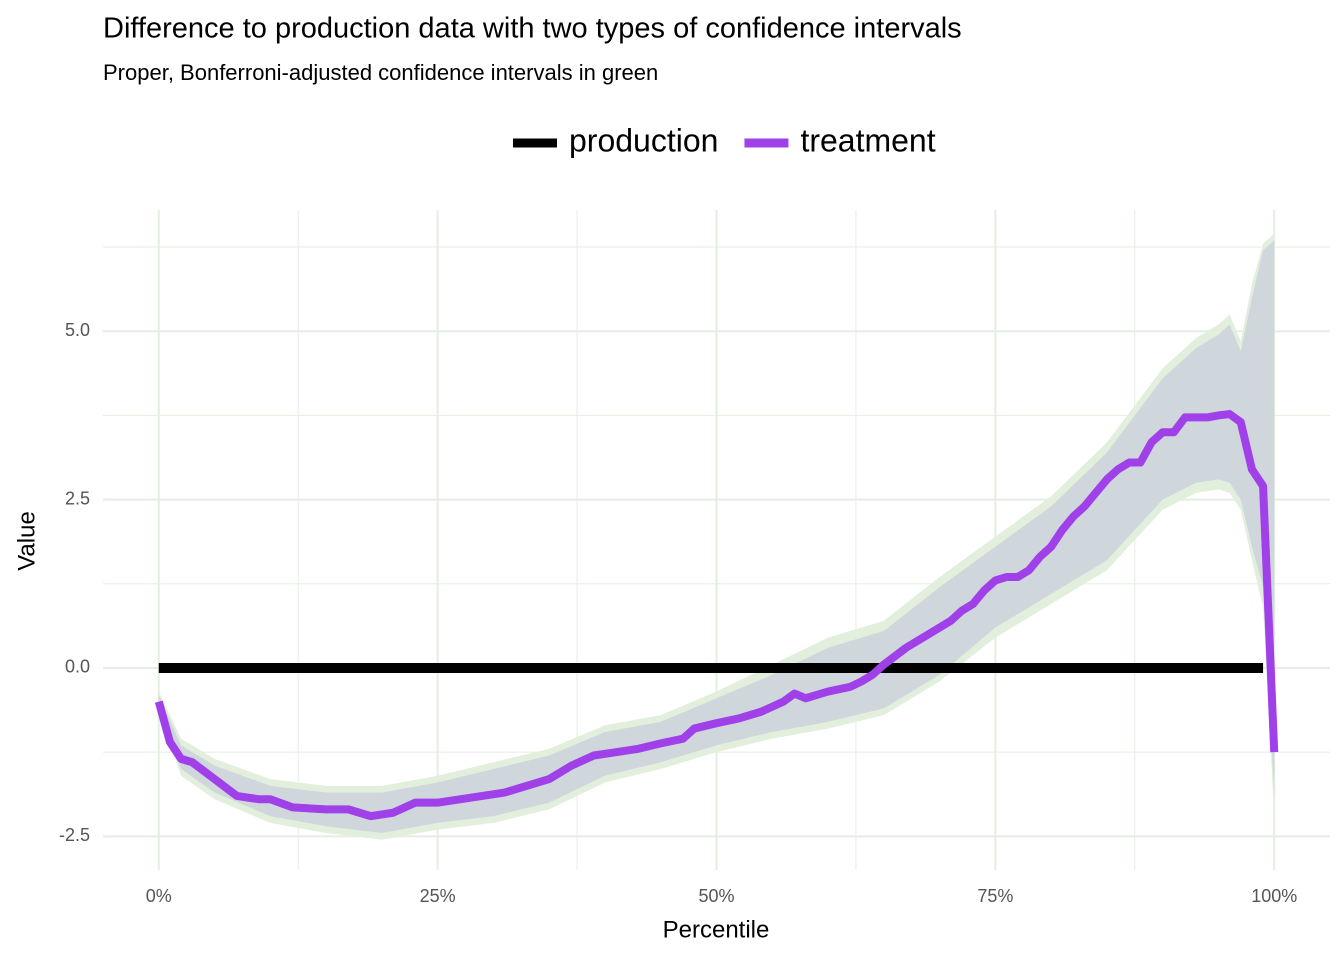 The image size is (1344, 960). What do you see at coordinates (867, 140) in the screenshot?
I see `legend-label: treatment` at bounding box center [867, 140].